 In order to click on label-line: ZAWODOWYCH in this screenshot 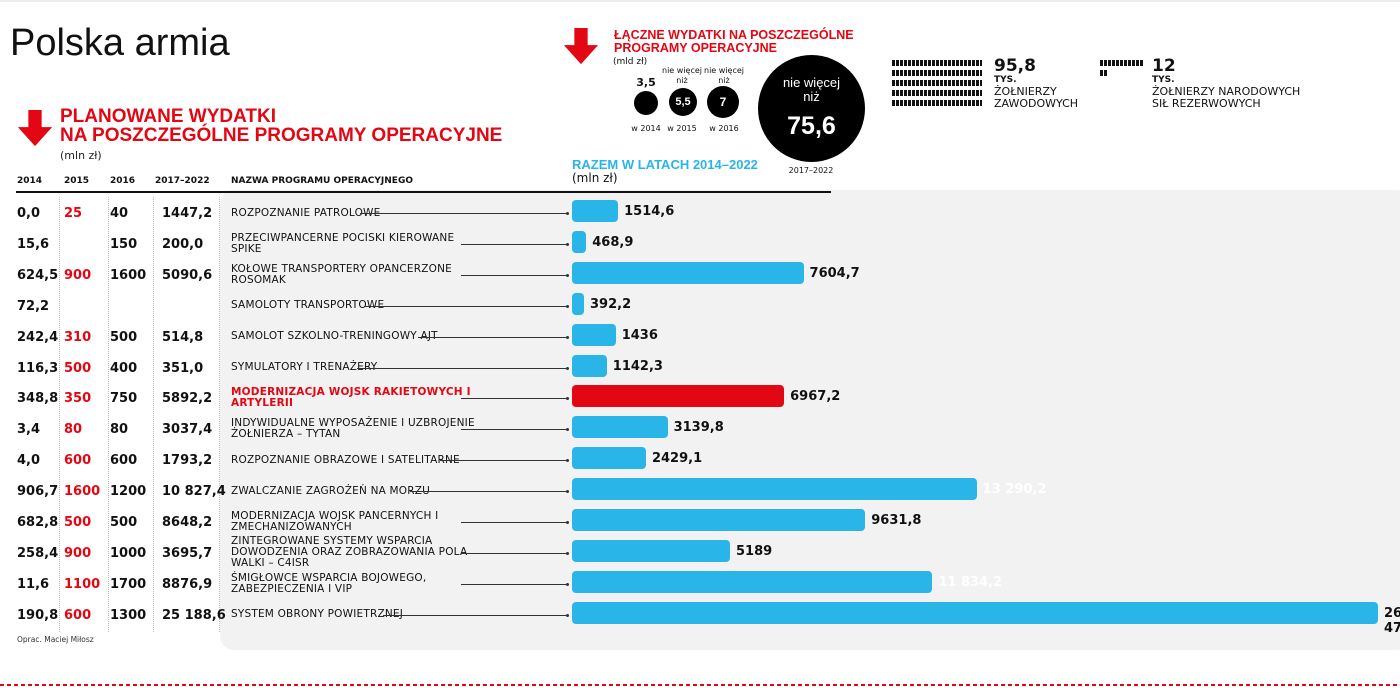, I will do `click(1036, 103)`.